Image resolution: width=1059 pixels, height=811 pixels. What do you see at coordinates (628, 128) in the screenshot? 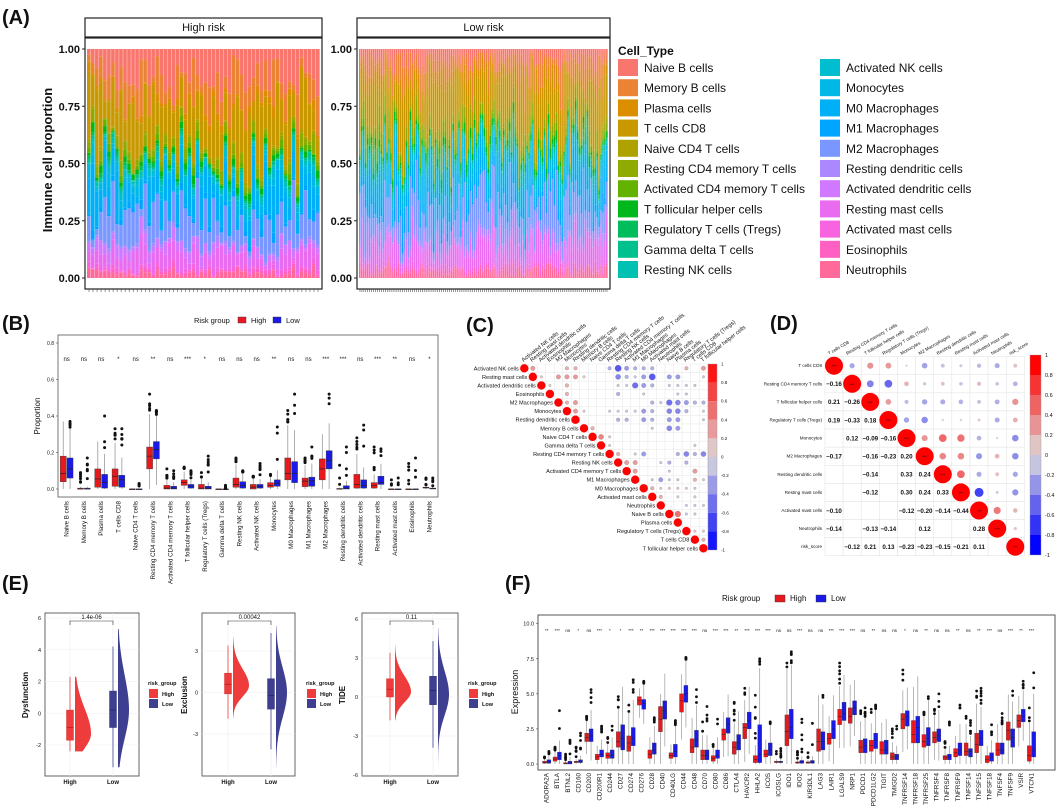
I see `legend-swatch` at bounding box center [628, 128].